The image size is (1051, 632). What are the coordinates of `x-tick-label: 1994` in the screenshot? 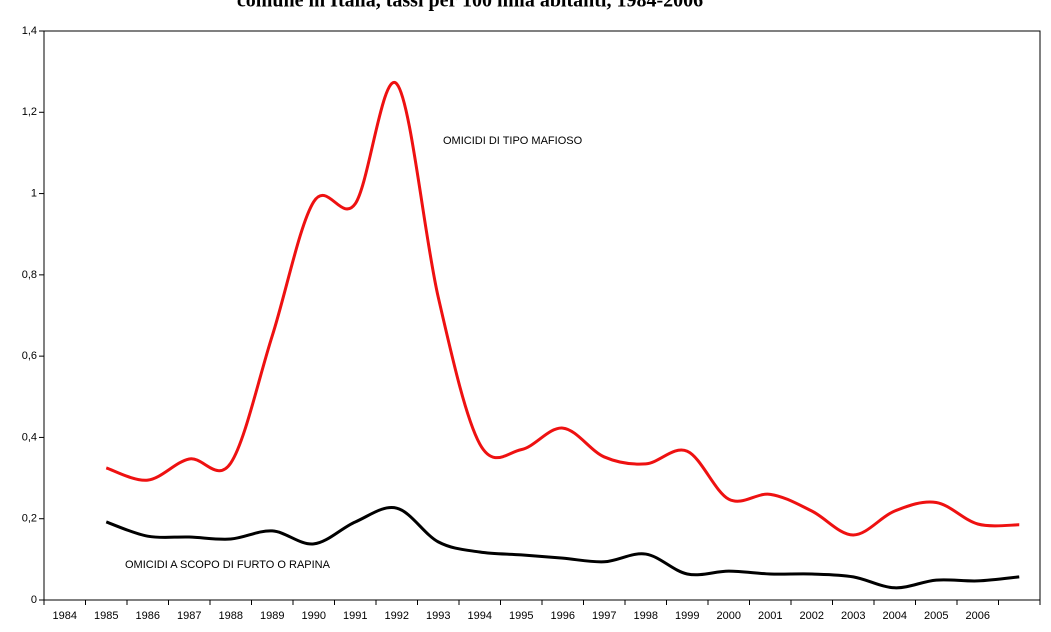 It's located at (480, 616).